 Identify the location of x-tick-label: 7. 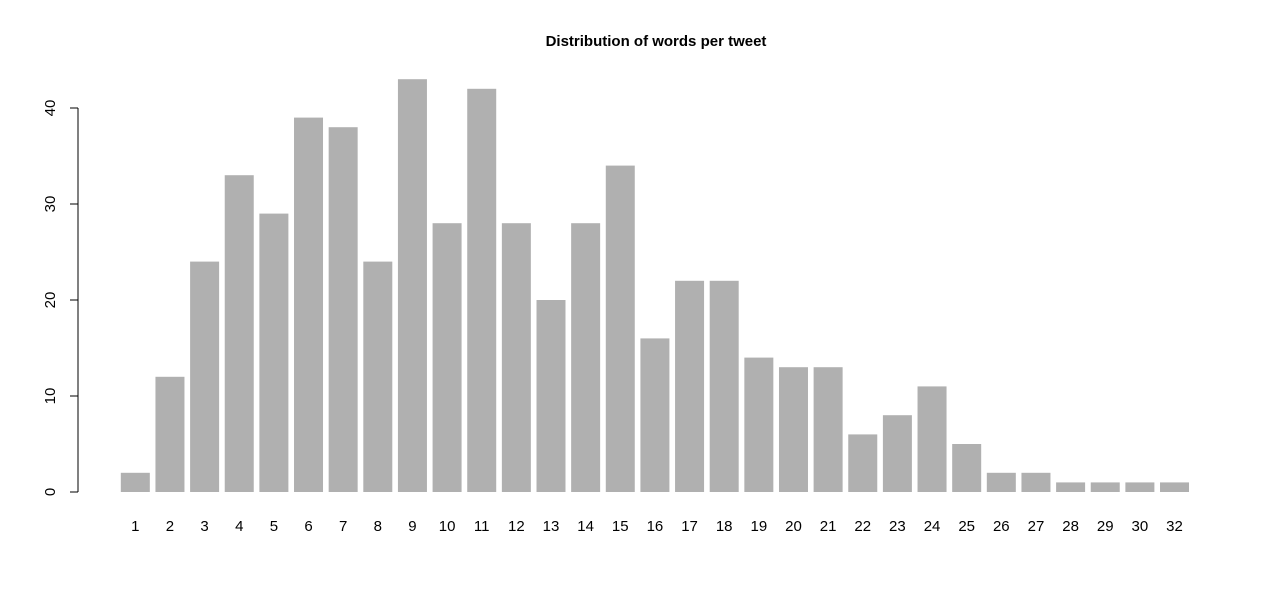
(343, 526).